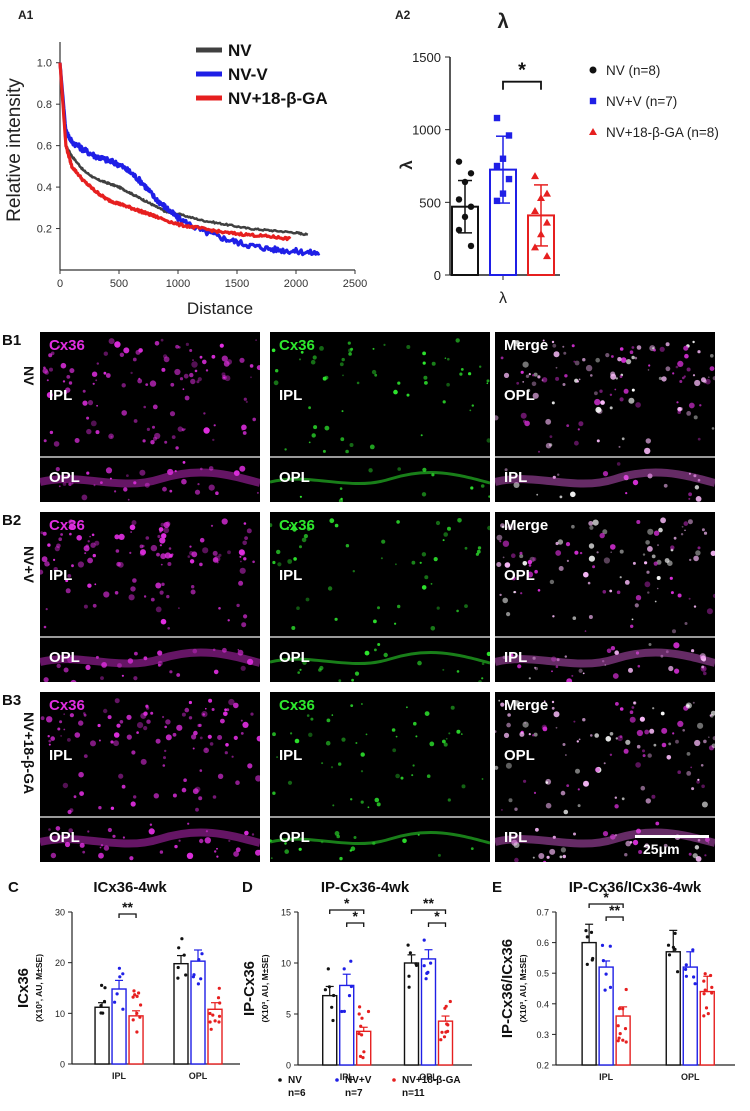 This screenshot has width=750, height=1111. I want to click on row-label: B3, so click(12, 700).